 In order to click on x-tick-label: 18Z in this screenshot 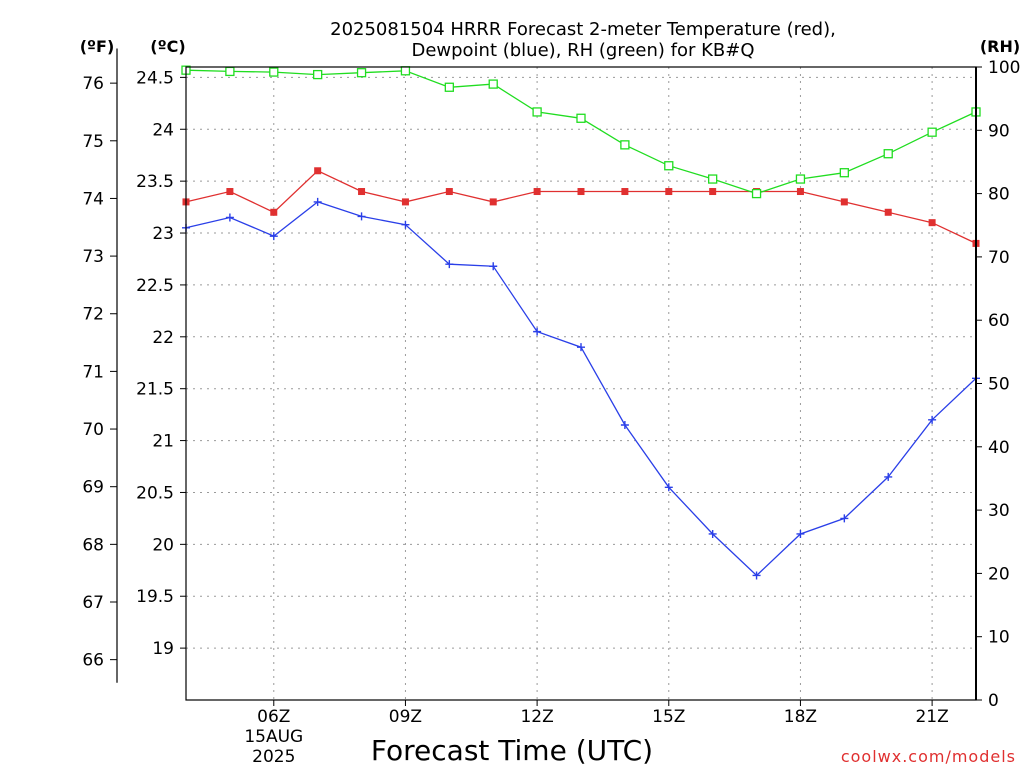, I will do `click(800, 717)`.